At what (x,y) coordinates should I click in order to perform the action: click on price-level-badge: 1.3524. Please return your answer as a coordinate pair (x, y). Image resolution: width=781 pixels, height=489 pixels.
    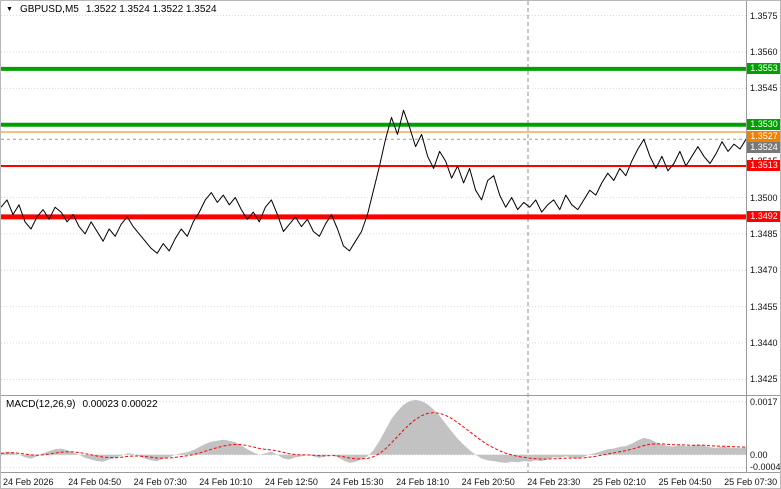
    Looking at the image, I should click on (763, 148).